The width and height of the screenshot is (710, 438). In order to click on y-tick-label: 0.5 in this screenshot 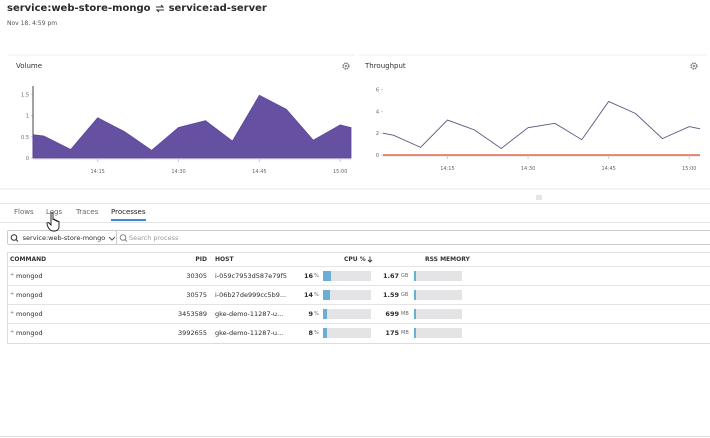, I will do `click(25, 138)`.